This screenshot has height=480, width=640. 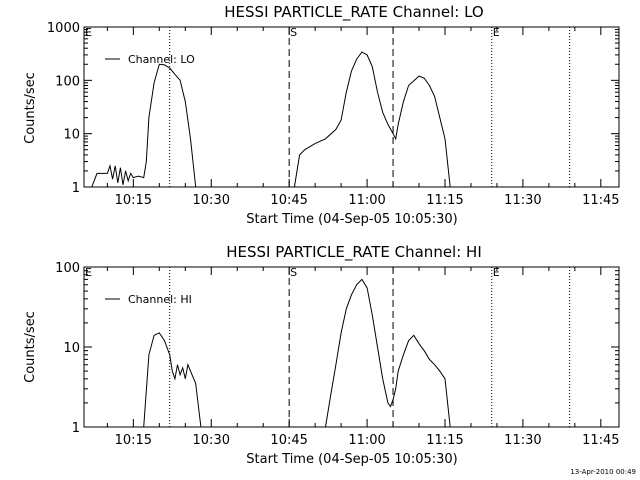 I want to click on chart-lo-xtick-label: 11:45, so click(x=600, y=200).